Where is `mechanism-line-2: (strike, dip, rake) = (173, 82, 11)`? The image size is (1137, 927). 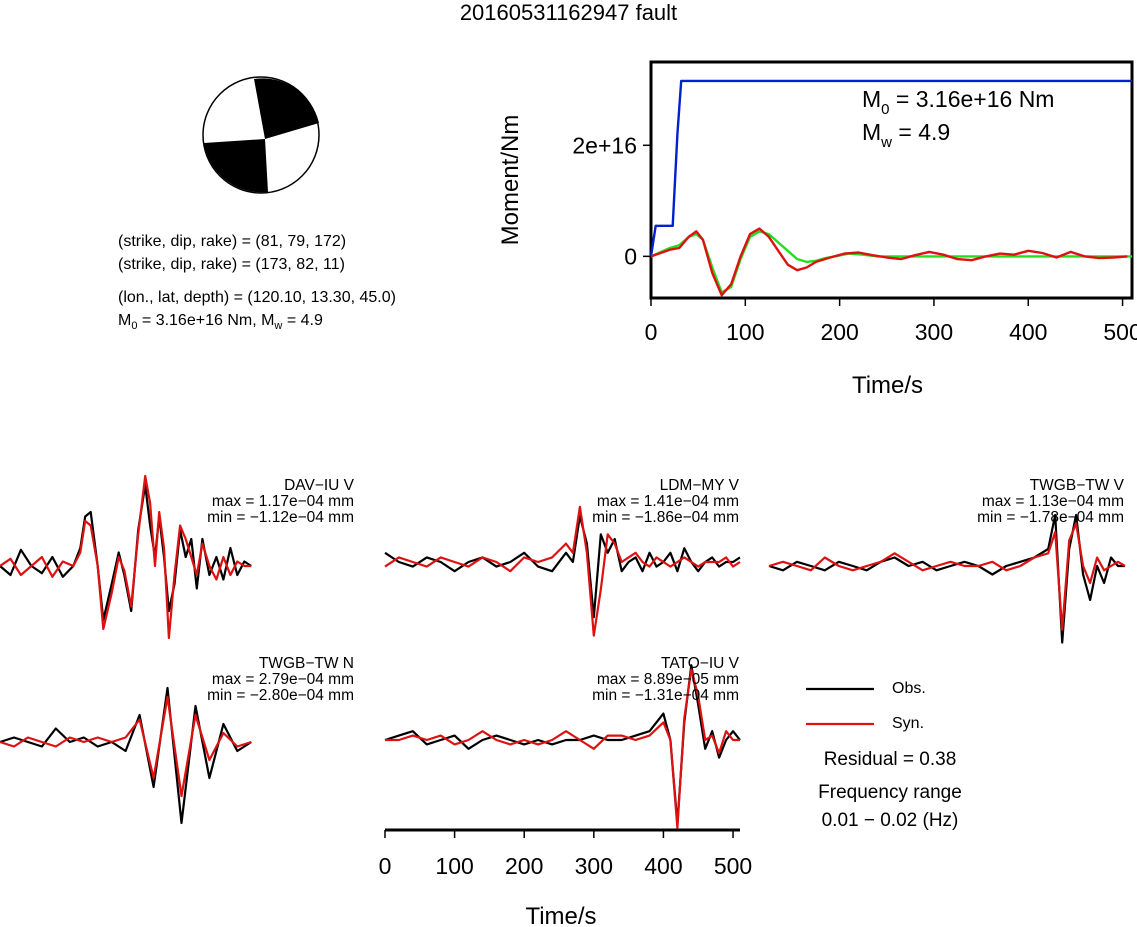 mechanism-line-2: (strike, dip, rake) = (173, 82, 11) is located at coordinates (231, 264).